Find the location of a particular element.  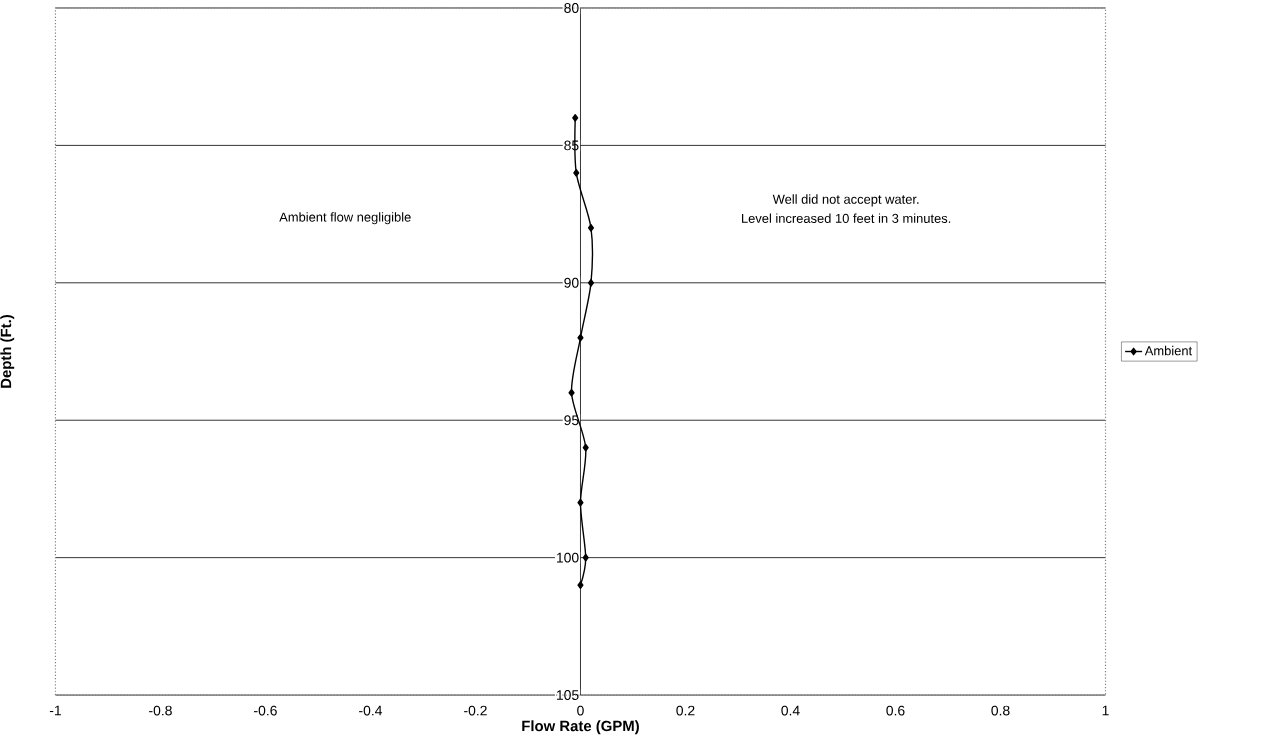

x-tick-label: -0.4 is located at coordinates (371, 710).